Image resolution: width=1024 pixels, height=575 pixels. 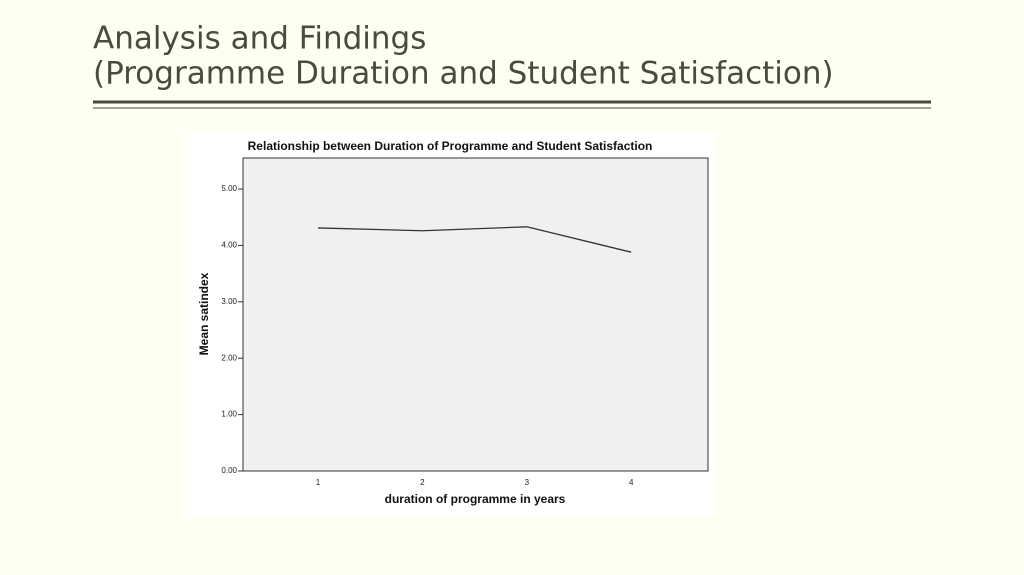 What do you see at coordinates (229, 245) in the screenshot?
I see `y-tick-label: 4.00` at bounding box center [229, 245].